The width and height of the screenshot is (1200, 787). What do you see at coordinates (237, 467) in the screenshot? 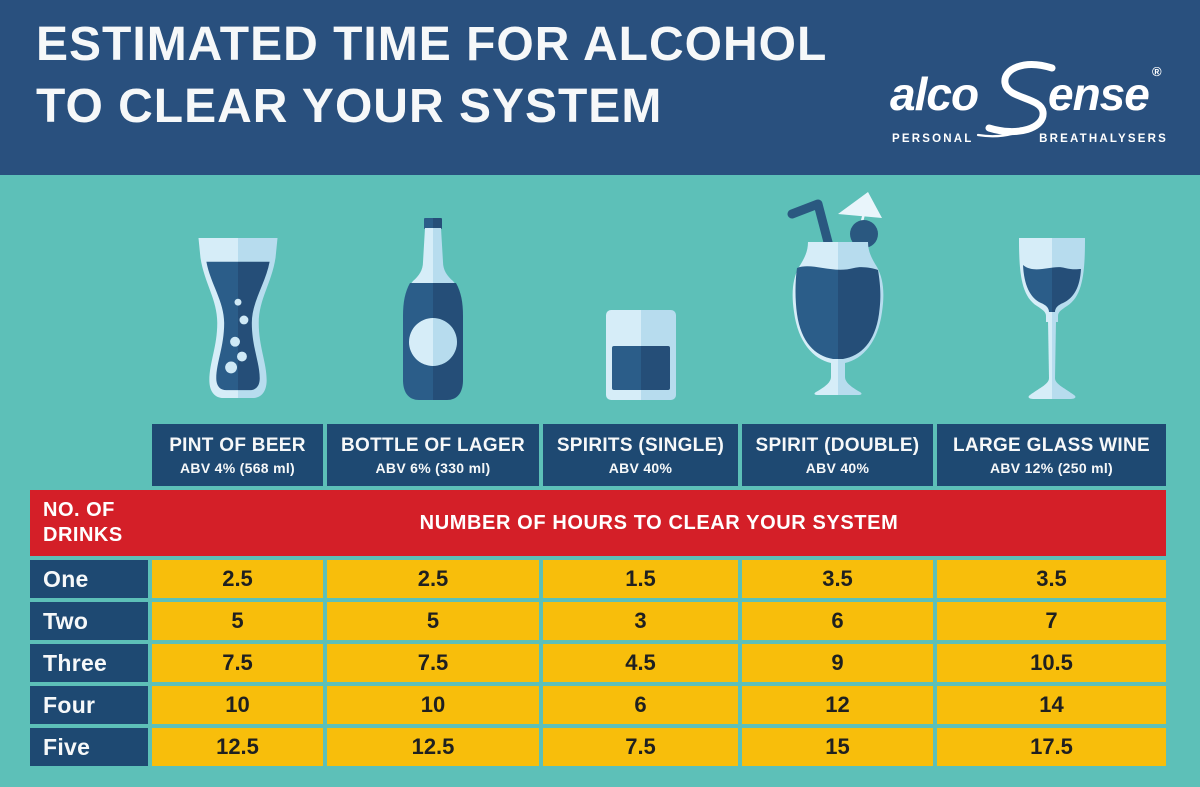
I see `column-abv: ABV 4% (568 ml)` at bounding box center [237, 467].